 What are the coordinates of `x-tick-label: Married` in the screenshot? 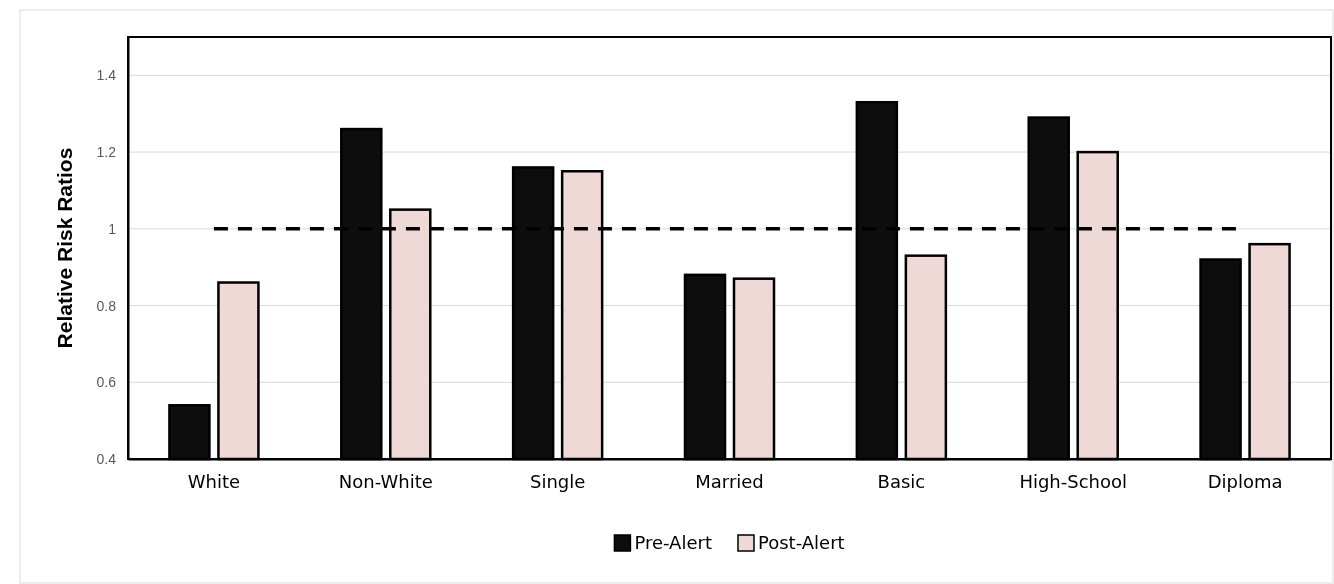 It's located at (729, 481).